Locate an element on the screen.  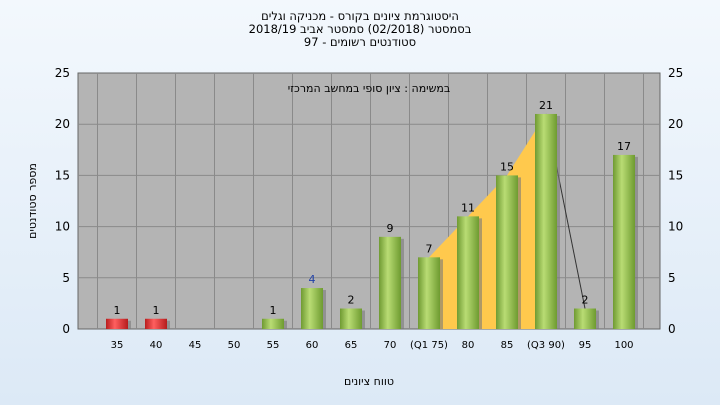
x-tick-label: (Q3 90) is located at coordinates (546, 345).